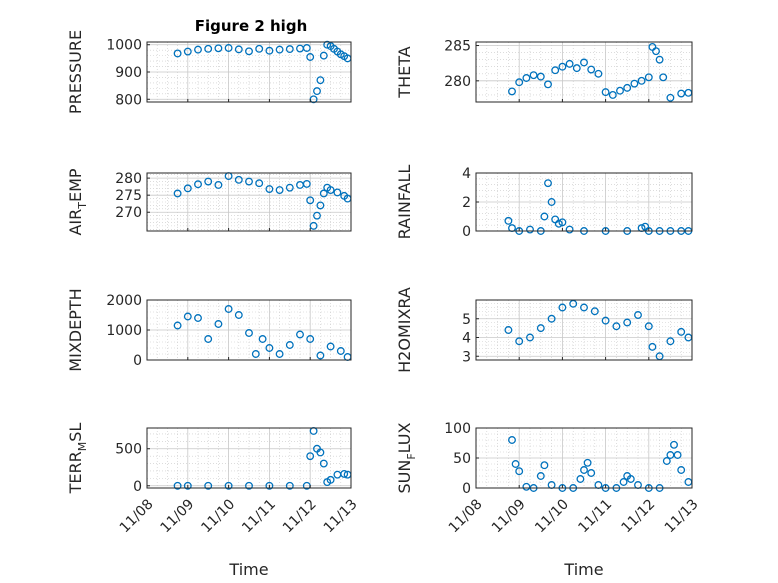 The image size is (778, 583). What do you see at coordinates (75, 72) in the screenshot?
I see `y-axis-label: PRESSURE` at bounding box center [75, 72].